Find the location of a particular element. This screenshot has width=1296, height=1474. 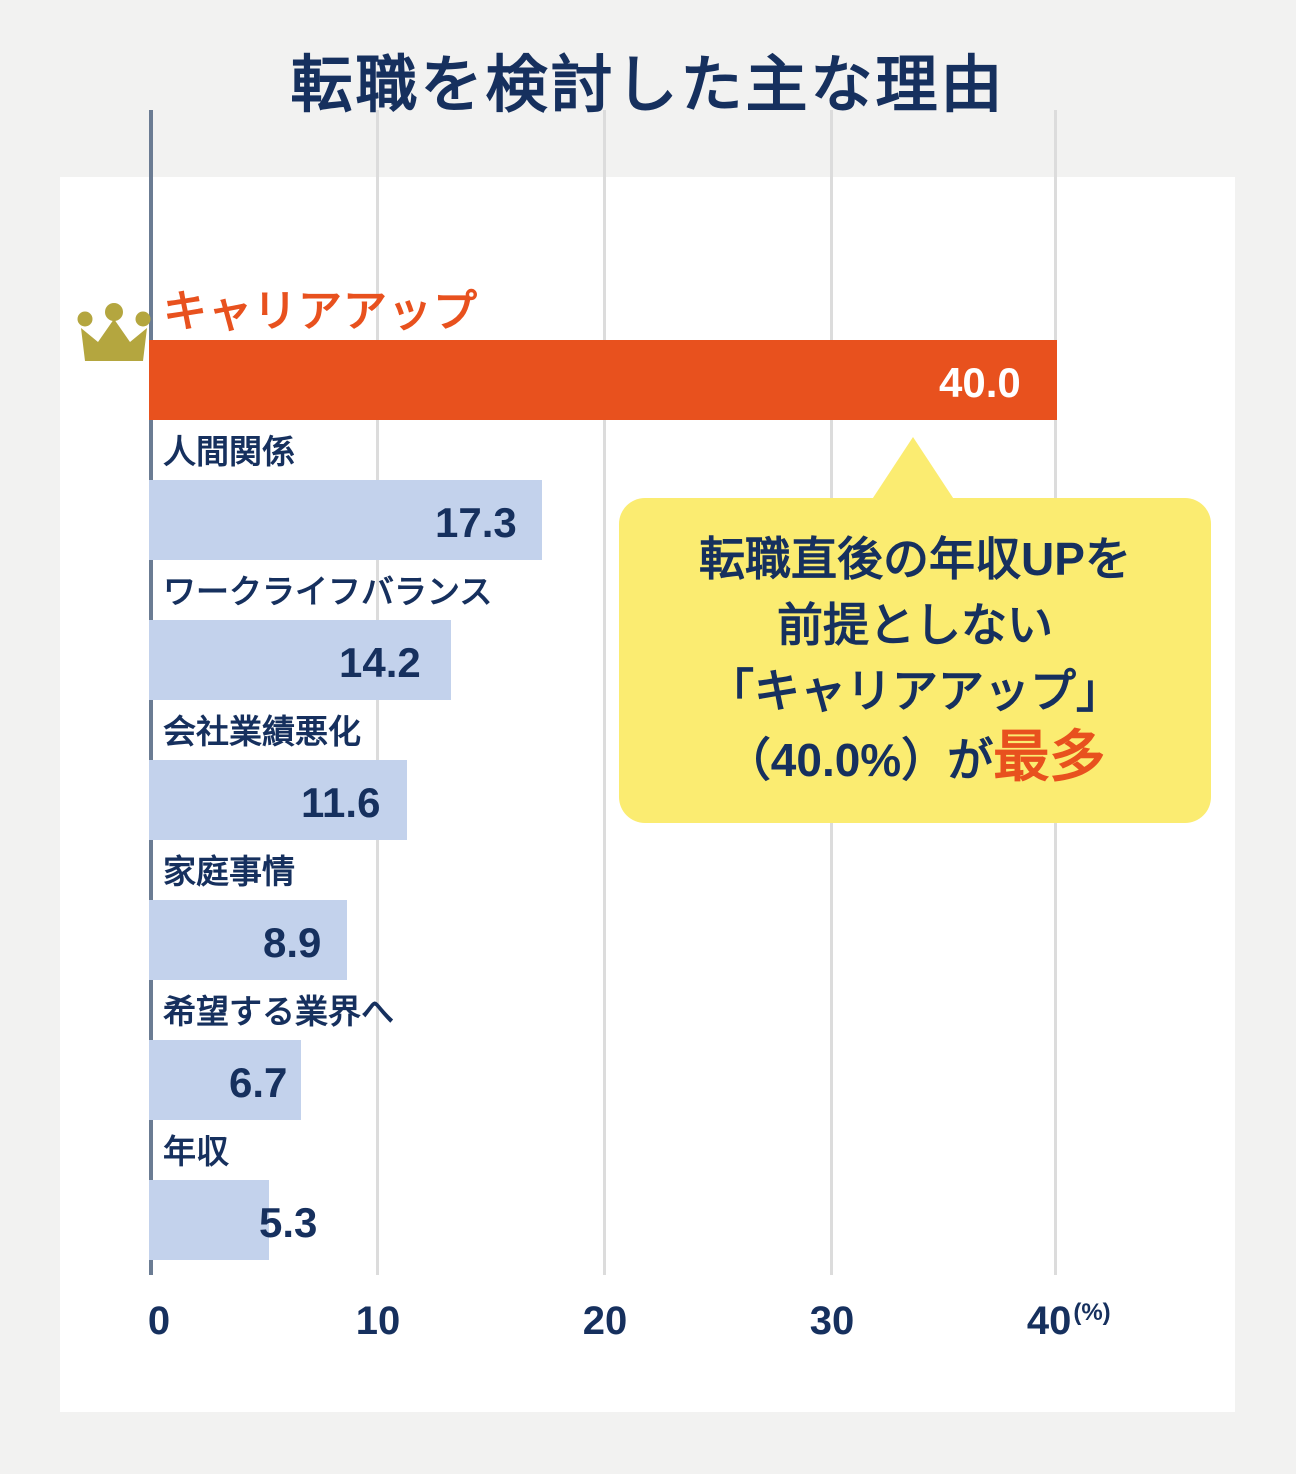

bar-track: 40.0 is located at coordinates (649, 380).